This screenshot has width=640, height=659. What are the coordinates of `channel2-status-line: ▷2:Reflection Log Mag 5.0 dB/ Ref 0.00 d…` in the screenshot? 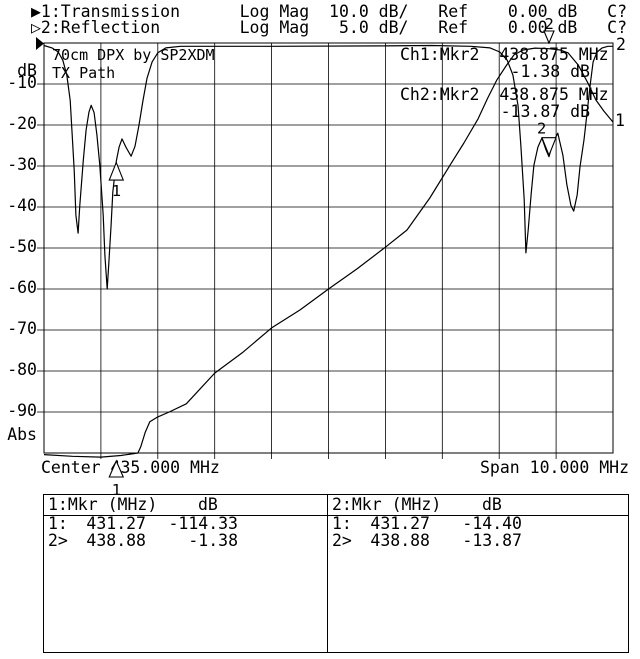 It's located at (329, 27).